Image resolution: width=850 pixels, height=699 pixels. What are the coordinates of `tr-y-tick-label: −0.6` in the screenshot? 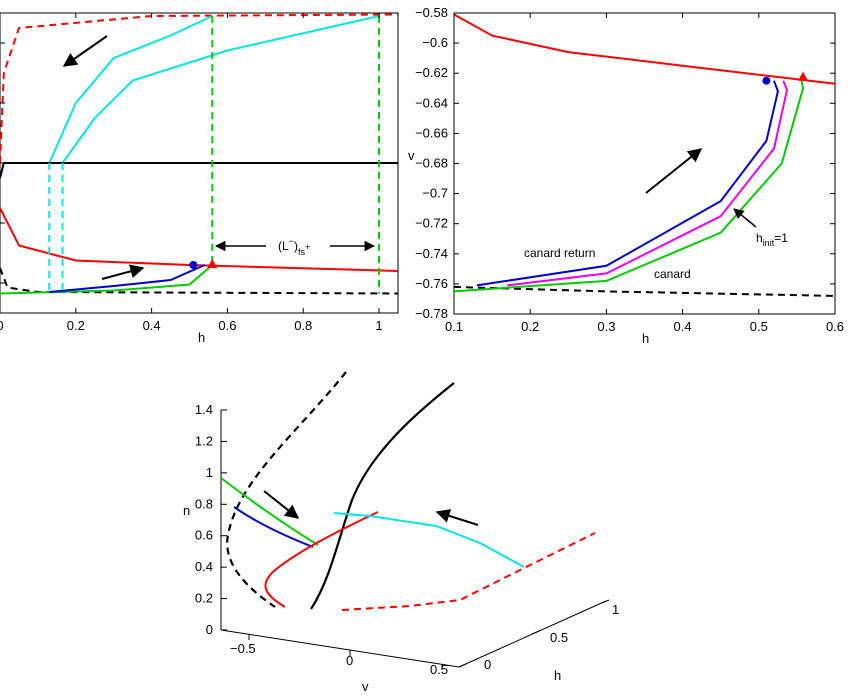 It's located at (435, 42).